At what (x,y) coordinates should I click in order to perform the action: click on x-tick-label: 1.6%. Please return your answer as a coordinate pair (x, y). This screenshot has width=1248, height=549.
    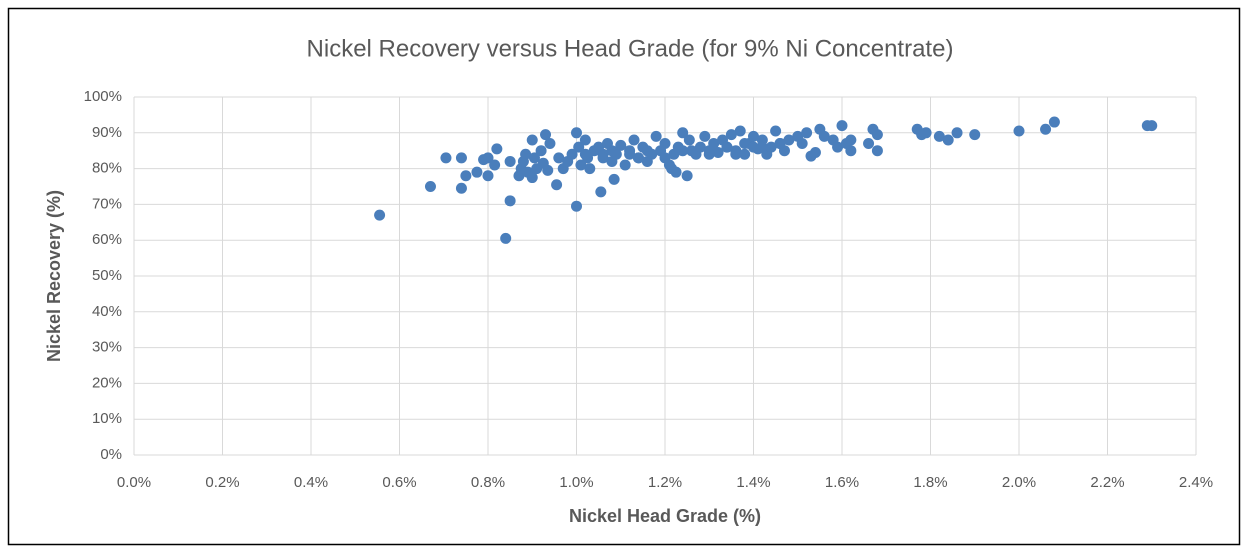
    Looking at the image, I should click on (842, 482).